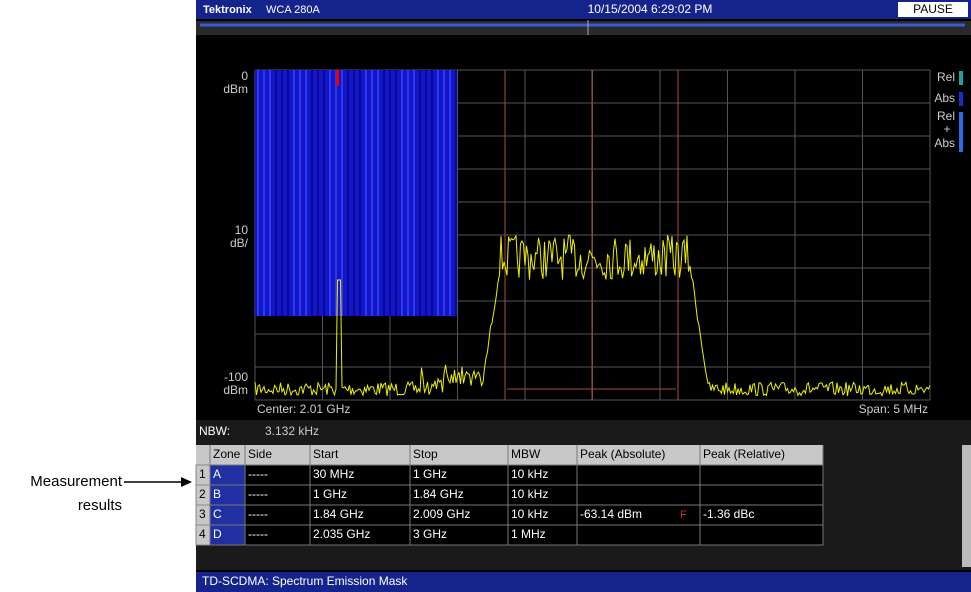 This screenshot has width=971, height=592. What do you see at coordinates (202, 534) in the screenshot?
I see `row-number: 4` at bounding box center [202, 534].